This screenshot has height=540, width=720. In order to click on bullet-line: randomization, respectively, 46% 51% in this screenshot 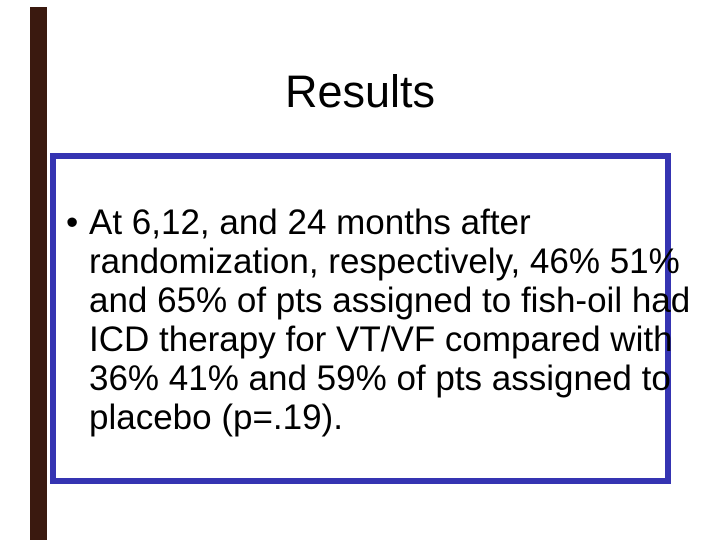, I will do `click(384, 261)`.